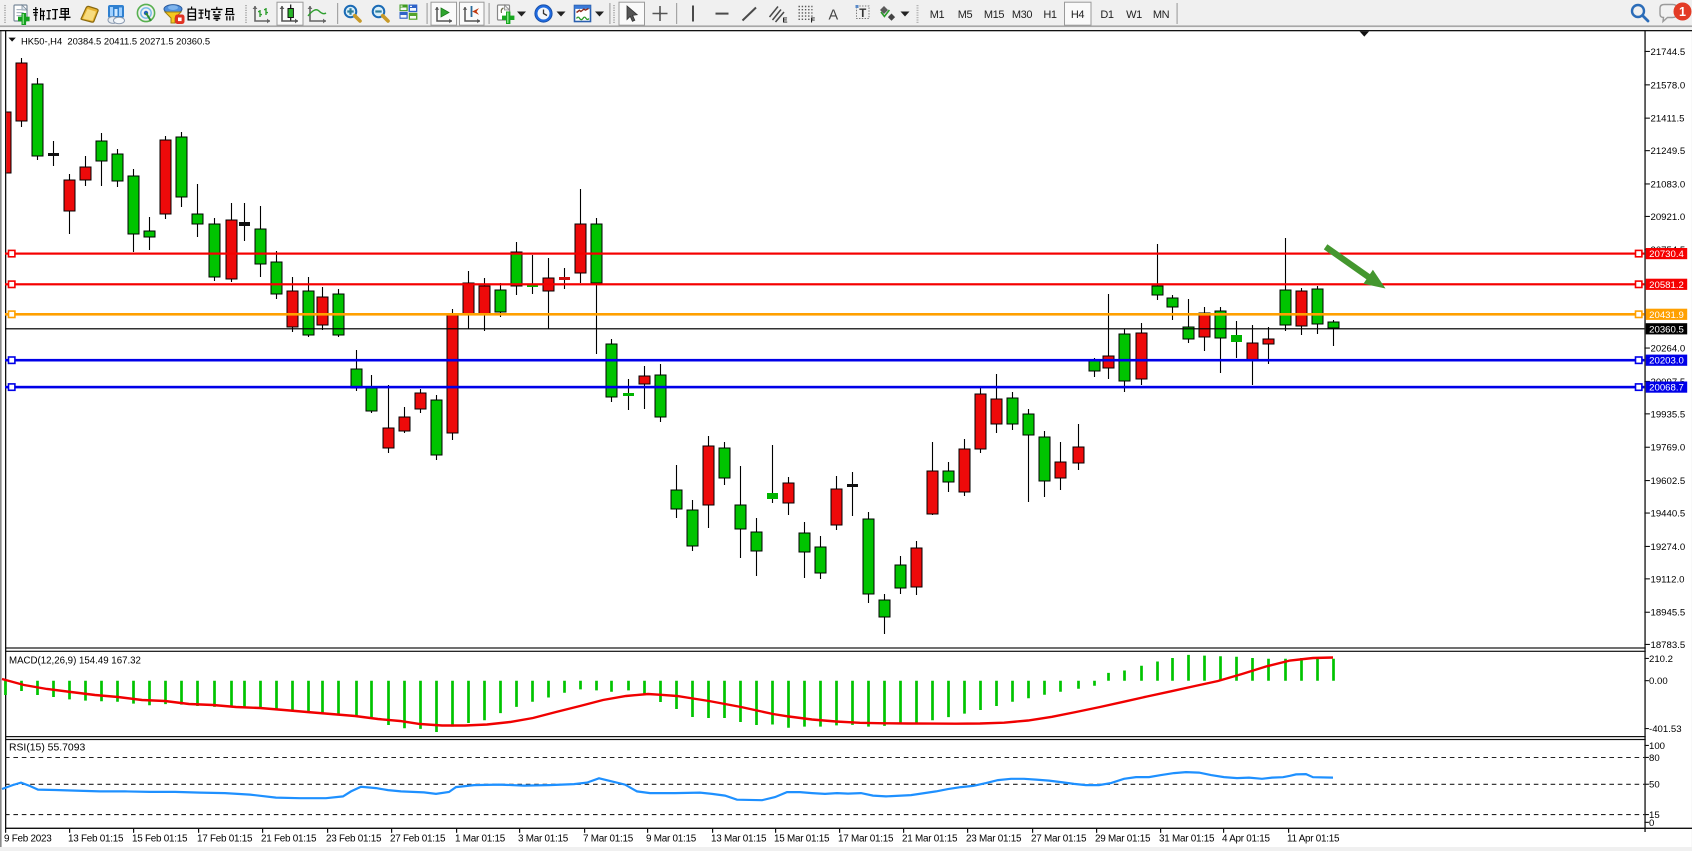 Image resolution: width=1692 pixels, height=851 pixels. I want to click on svg-text: 210.2, so click(1661, 659).